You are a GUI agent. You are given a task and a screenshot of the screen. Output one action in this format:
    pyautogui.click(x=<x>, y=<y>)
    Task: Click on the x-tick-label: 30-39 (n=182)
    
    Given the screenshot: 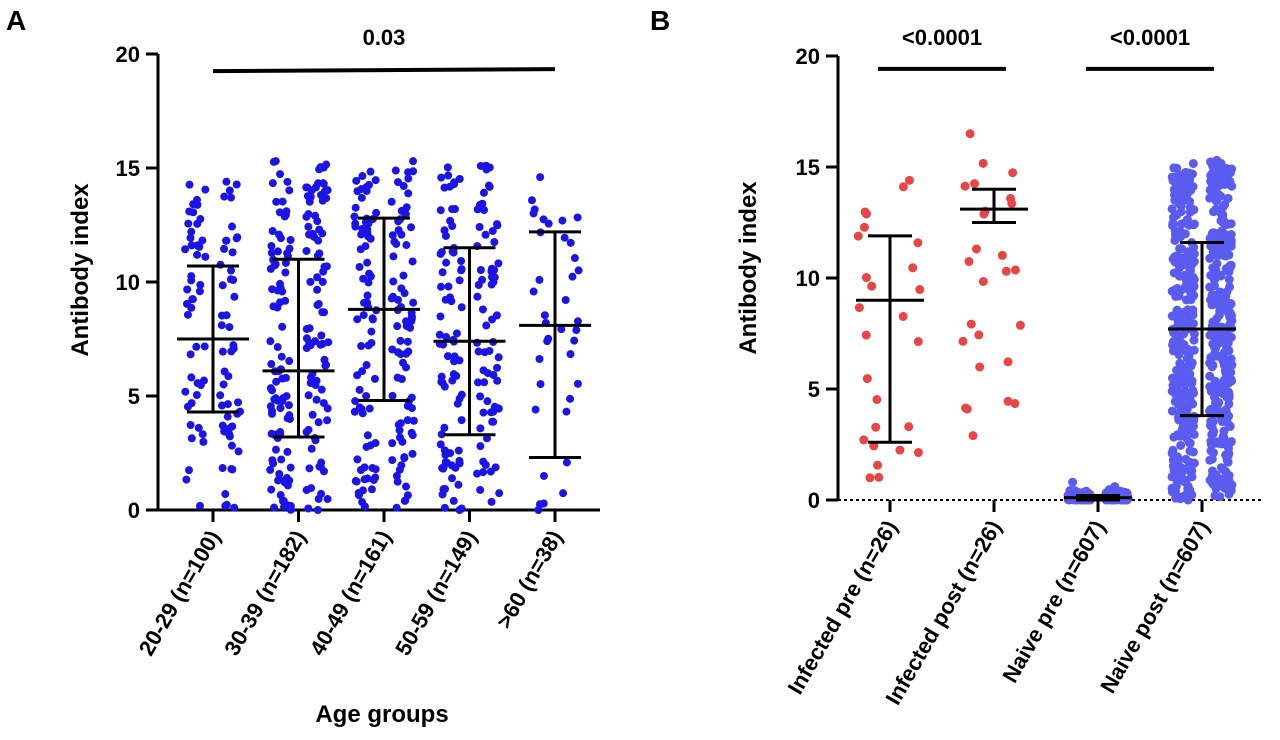 What is the action you would take?
    pyautogui.click(x=265, y=593)
    